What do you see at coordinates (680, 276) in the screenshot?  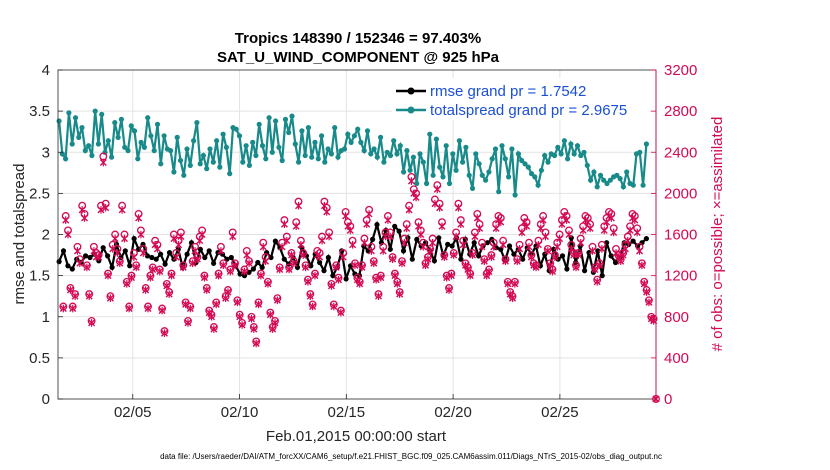 I see `y-tick-label-right: 1200` at bounding box center [680, 276].